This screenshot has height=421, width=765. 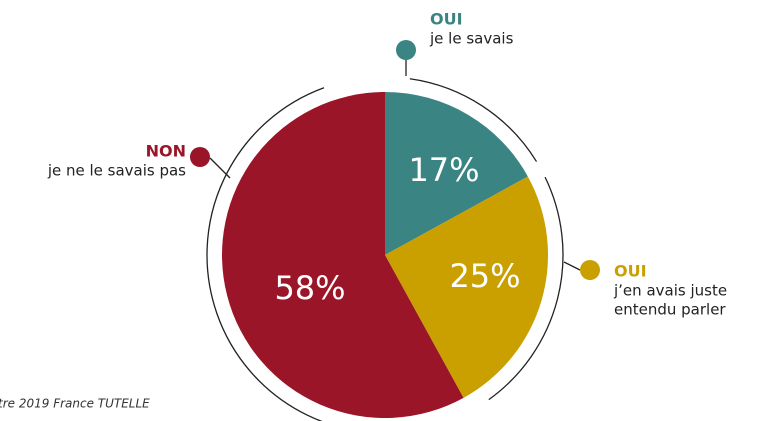 What do you see at coordinates (166, 151) in the screenshot?
I see `category-label: NON` at bounding box center [166, 151].